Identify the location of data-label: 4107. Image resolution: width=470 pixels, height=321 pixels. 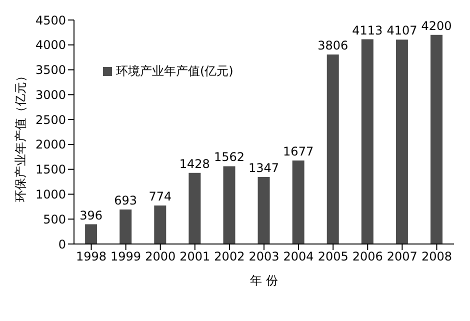
(402, 31).